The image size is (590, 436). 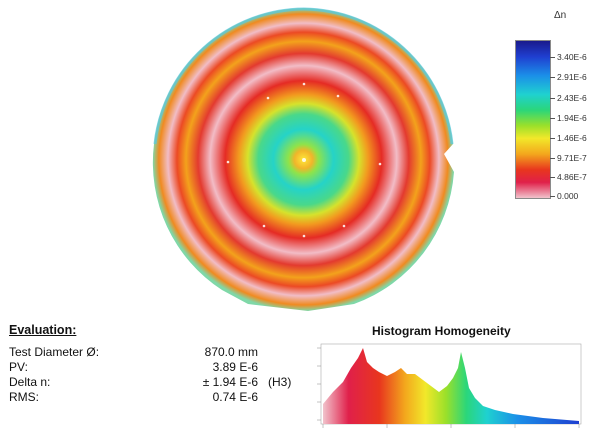 What do you see at coordinates (572, 138) in the screenshot?
I see `legend-tick-label: 1.46E-6` at bounding box center [572, 138].